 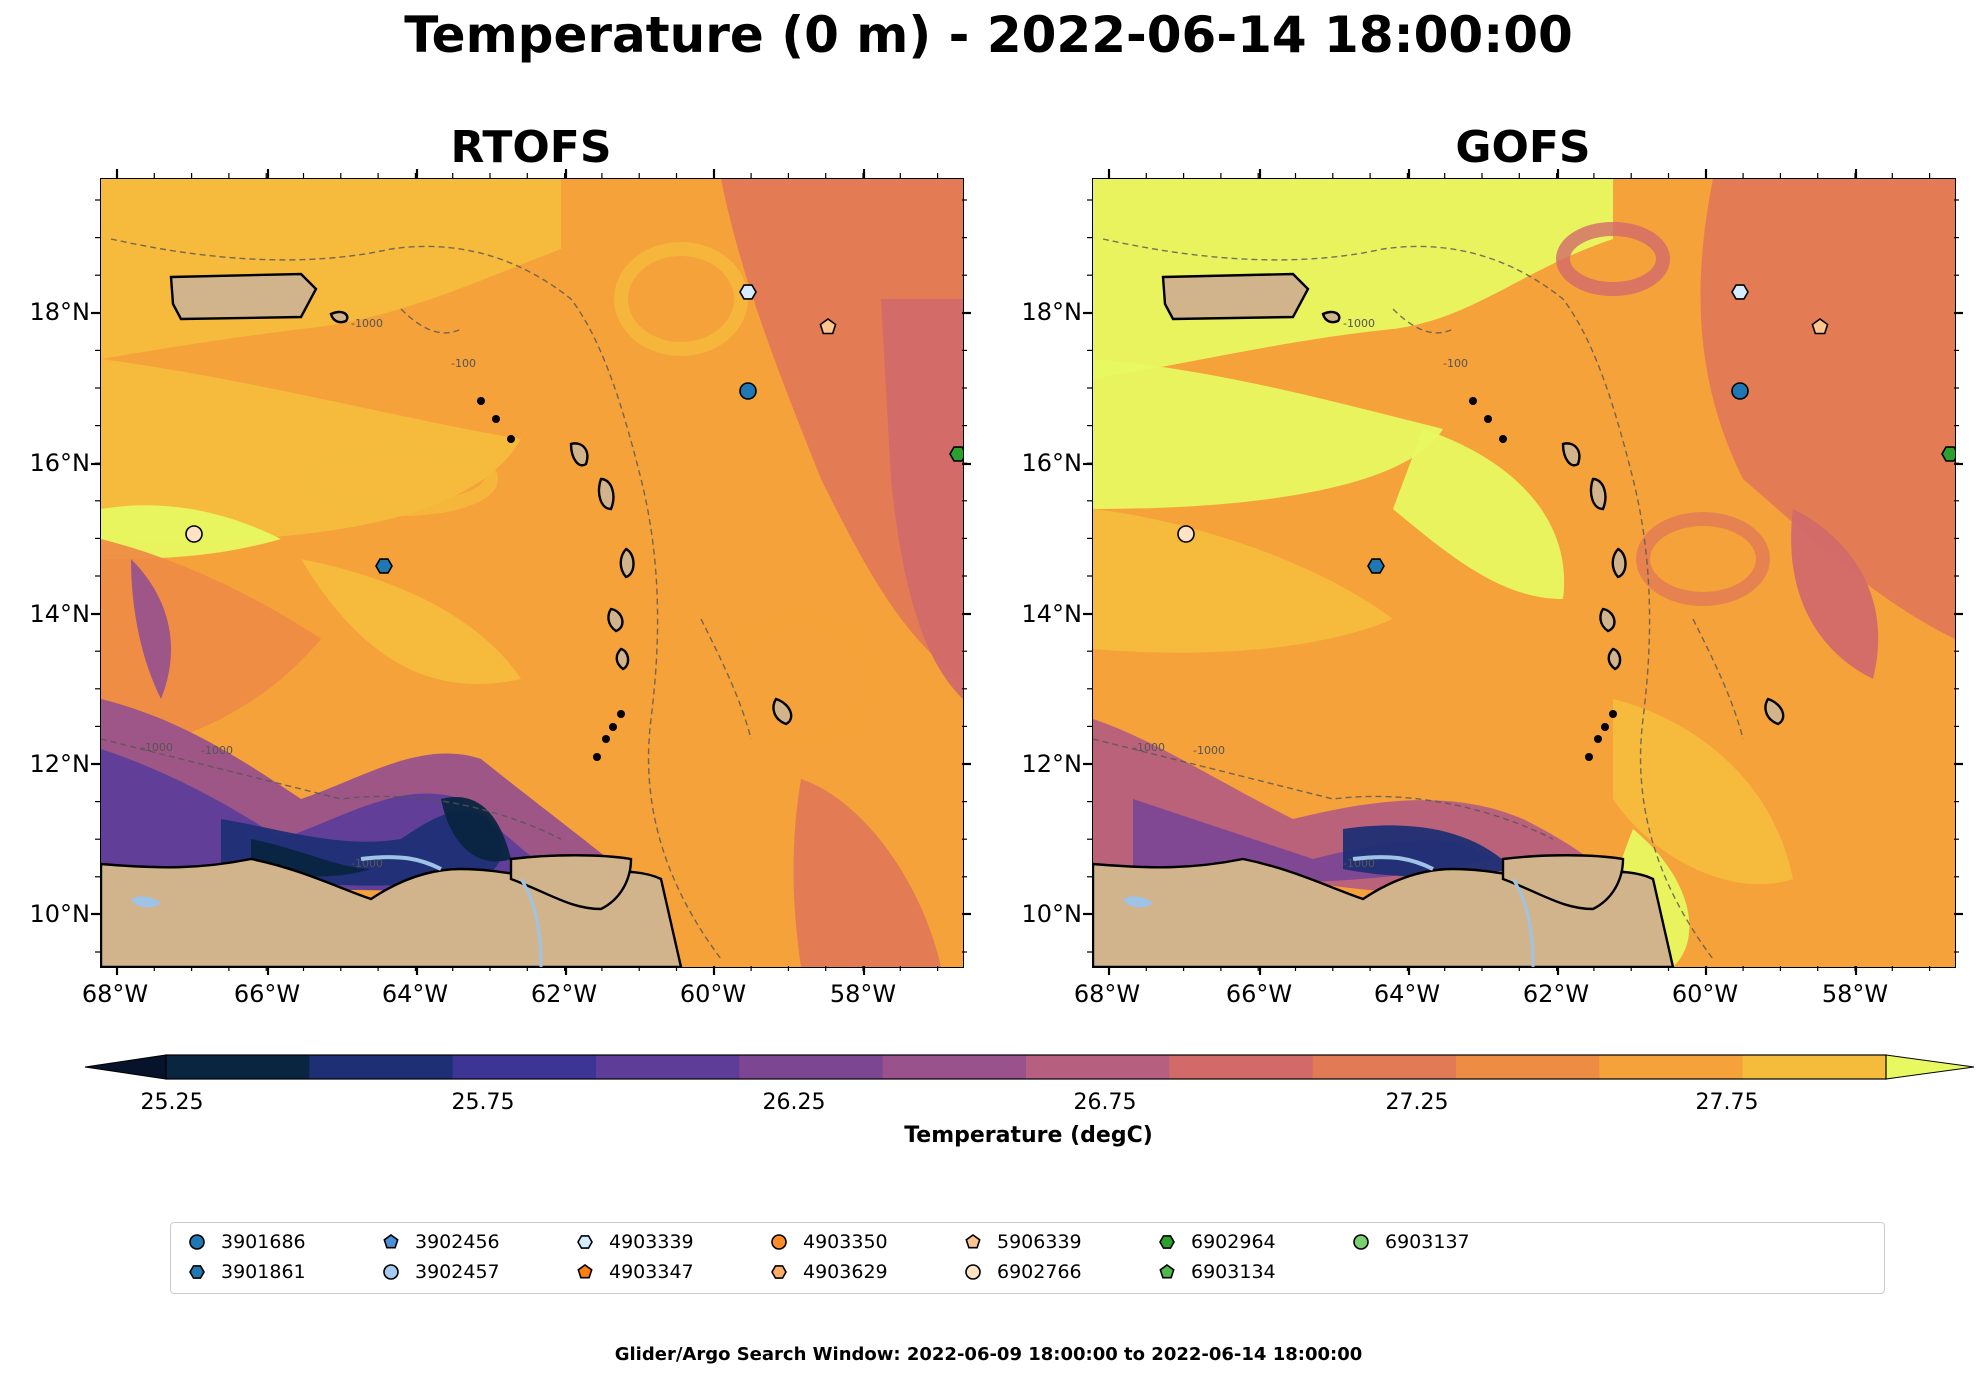 I want to click on legend-item-3902457: 3902457, so click(x=440, y=1272).